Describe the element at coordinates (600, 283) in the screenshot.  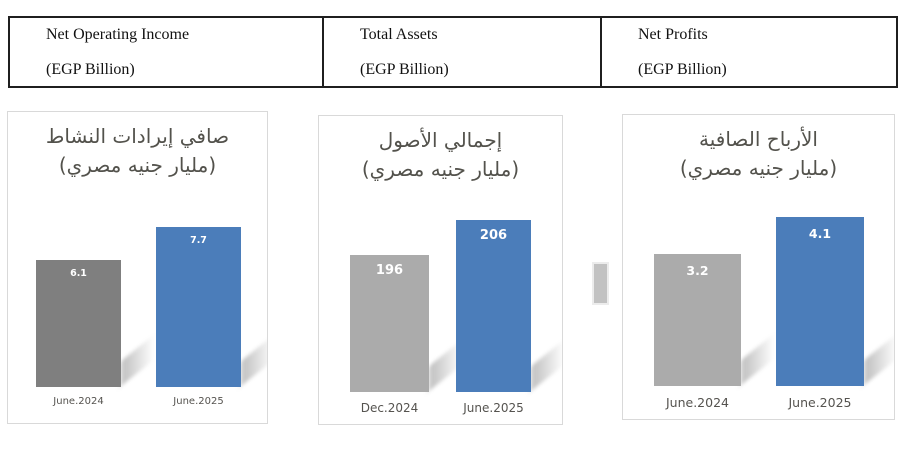
I see `gray-marker-rect` at that location.